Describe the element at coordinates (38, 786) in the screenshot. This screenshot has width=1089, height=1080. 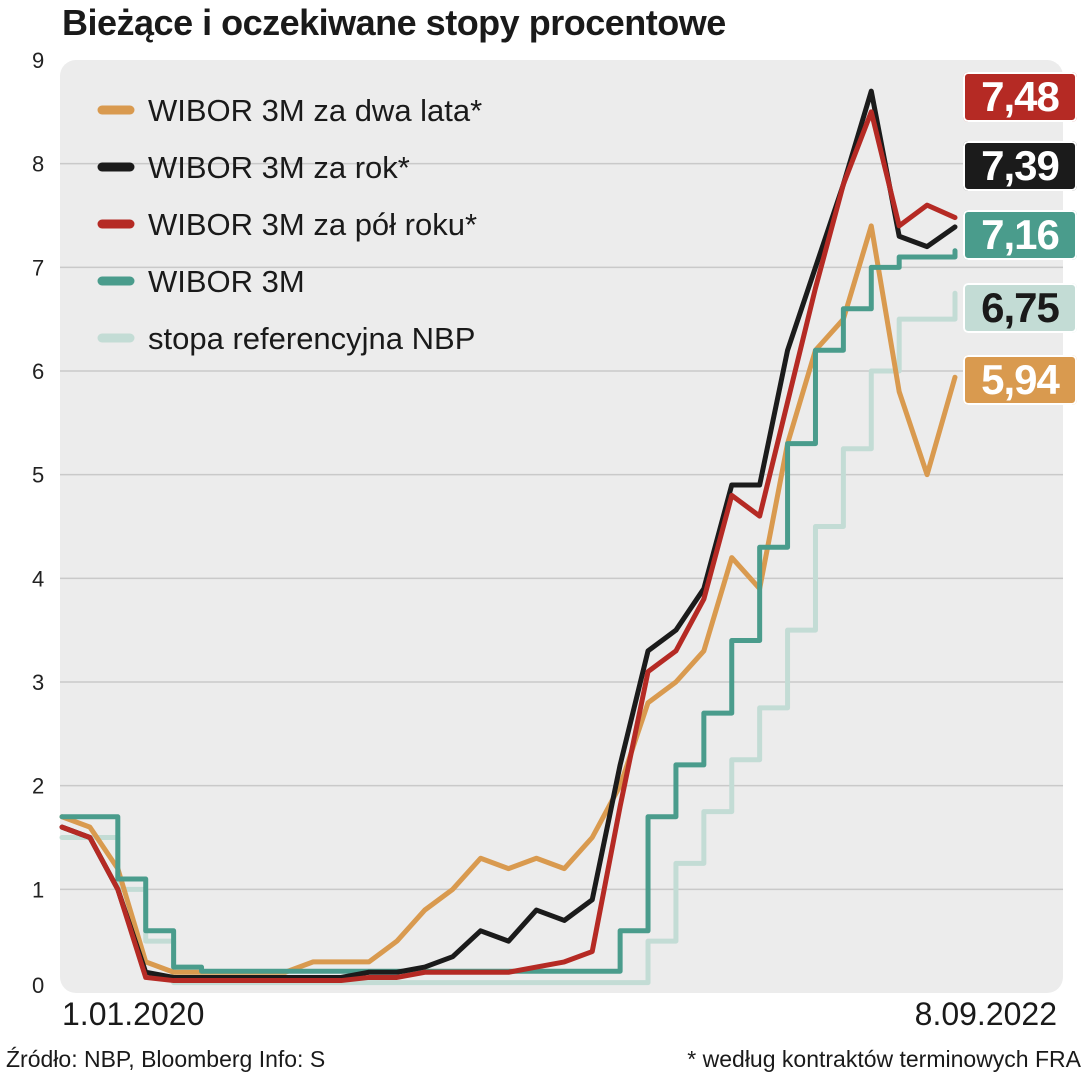
I see `y-tick-label: 2` at that location.